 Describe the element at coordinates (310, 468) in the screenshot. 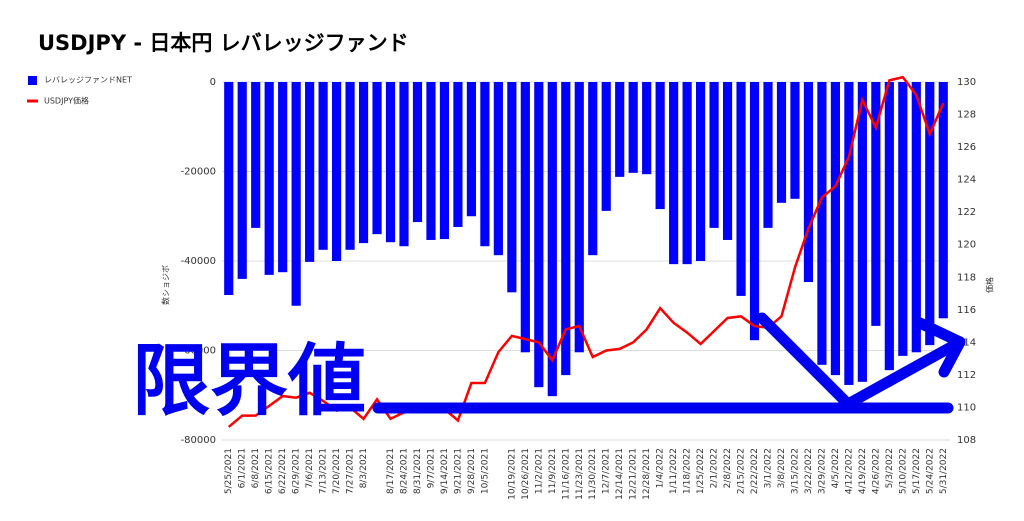

I see `x-tick-label: 7/6/2021` at that location.